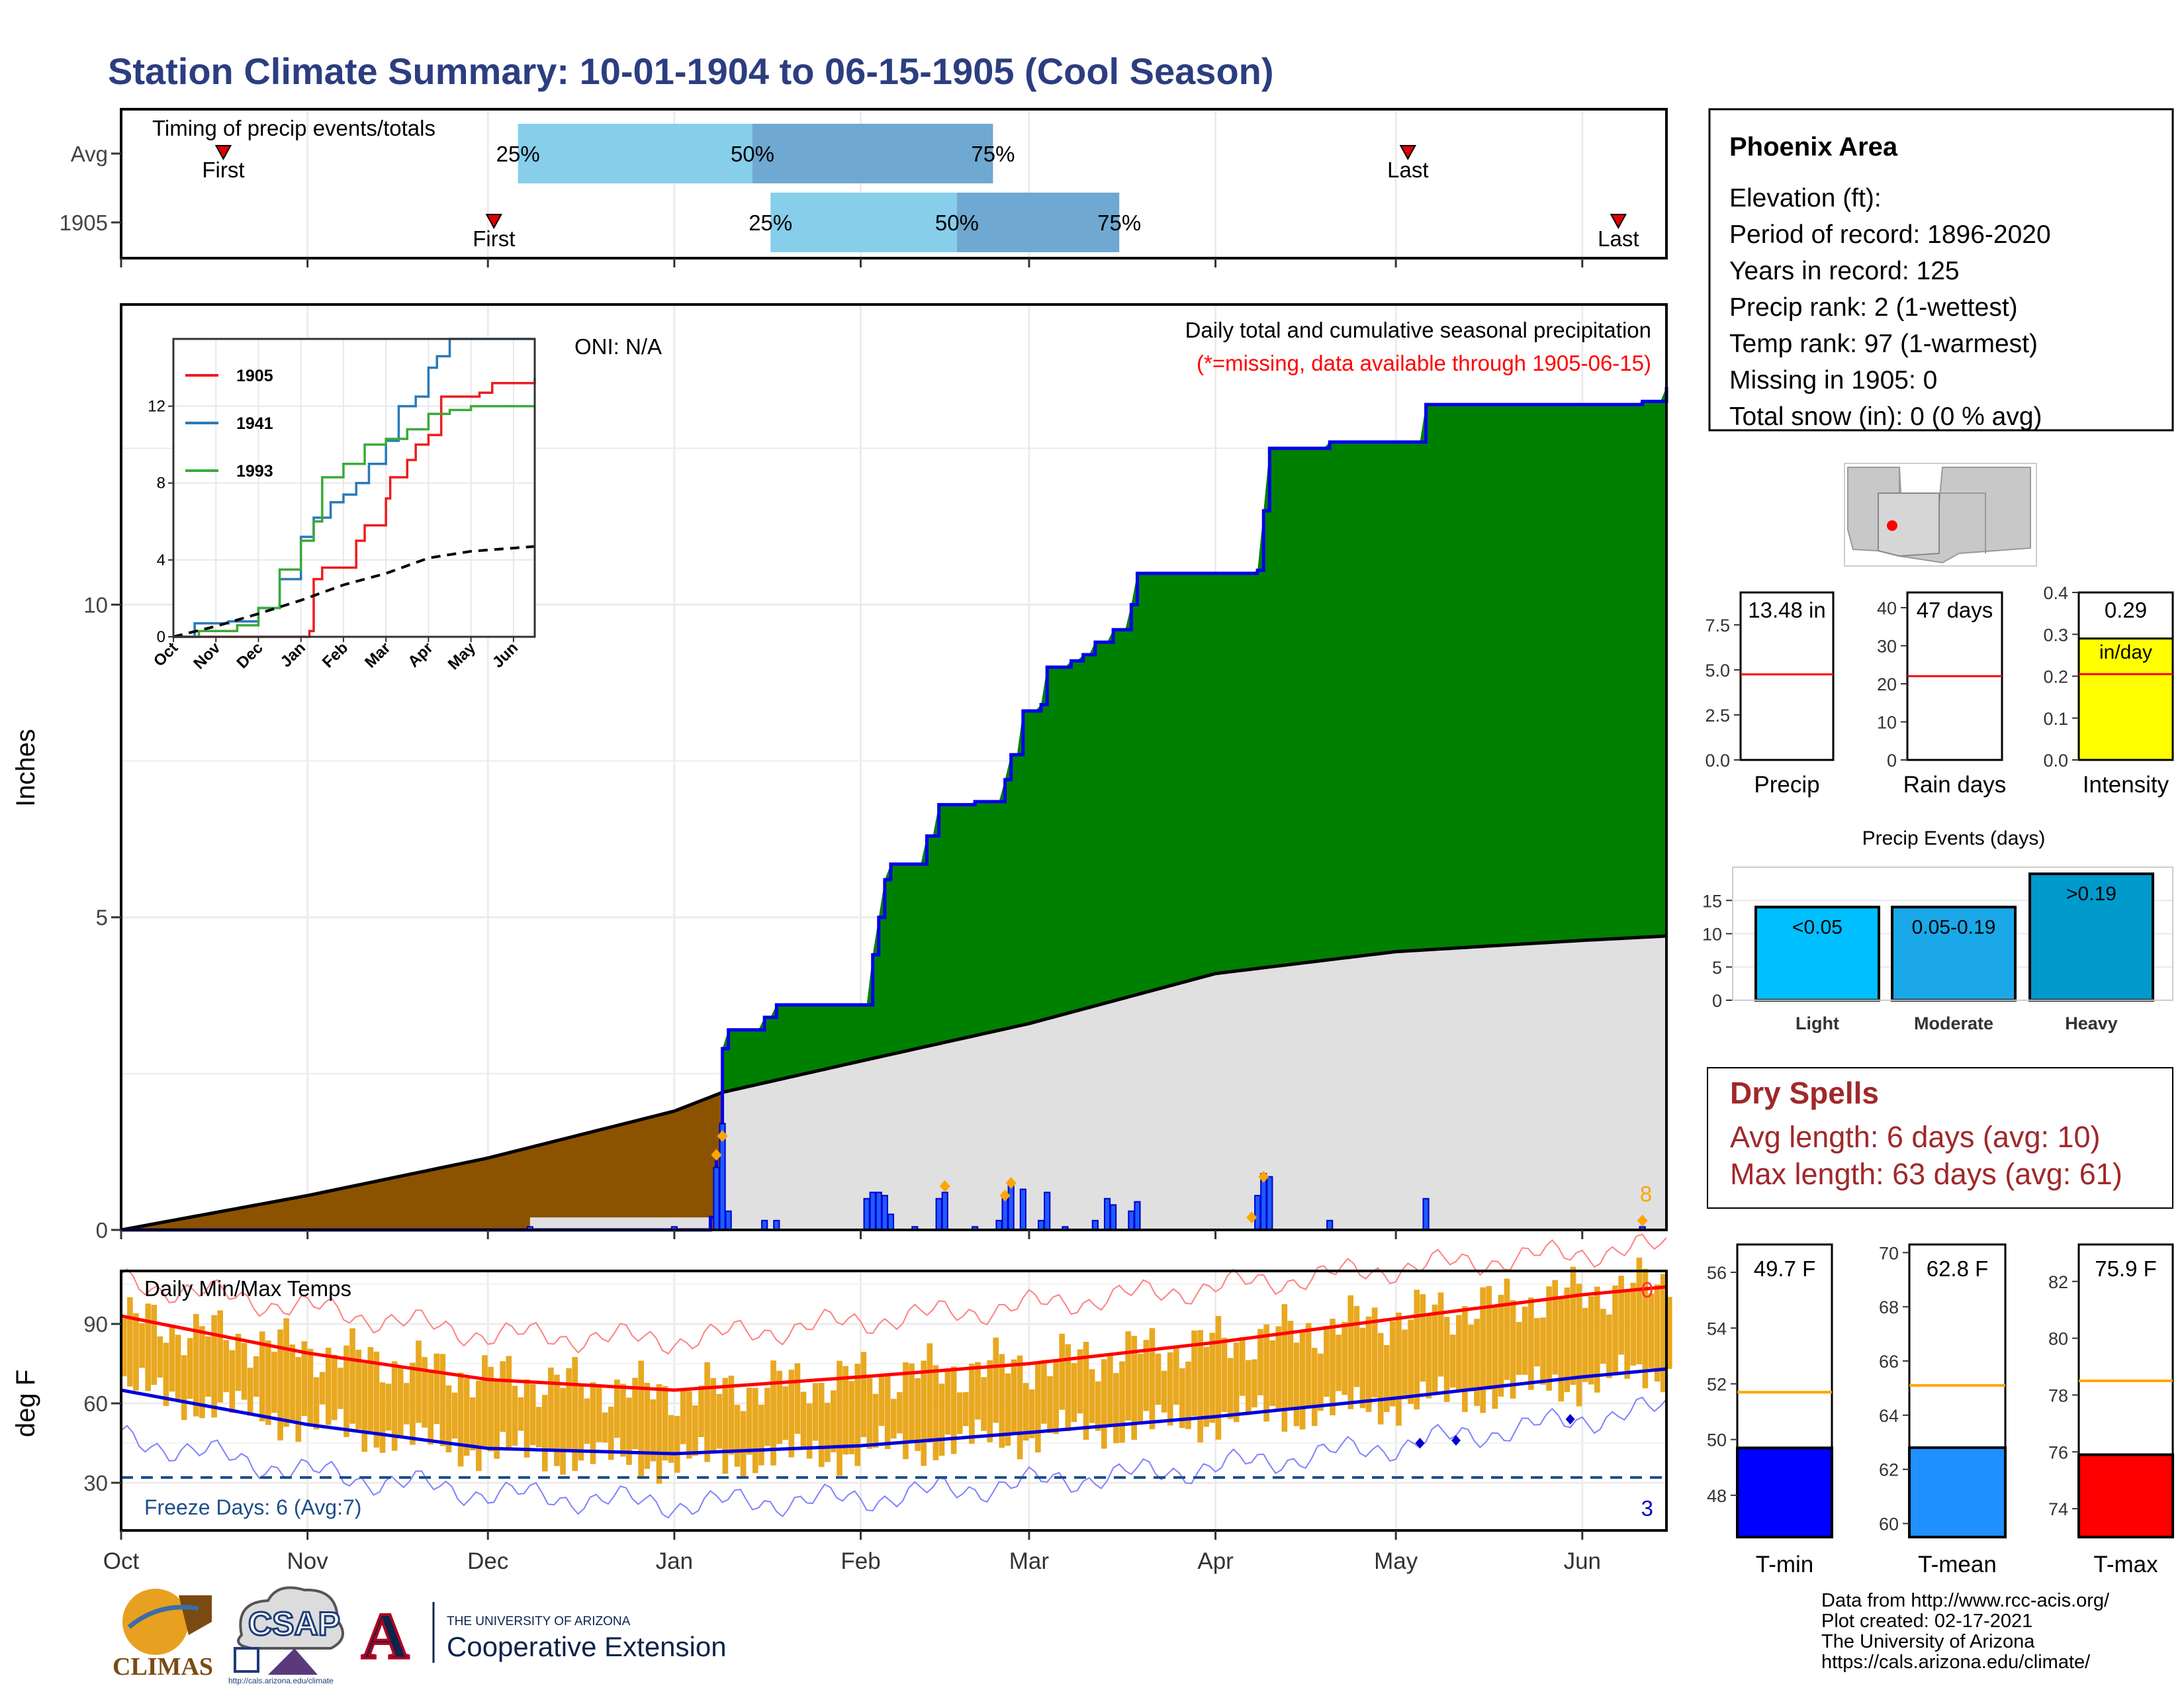 This screenshot has width=2184, height=1688. Describe the element at coordinates (2058, 1282) in the screenshot. I see `y-tick-label: 82` at that location.